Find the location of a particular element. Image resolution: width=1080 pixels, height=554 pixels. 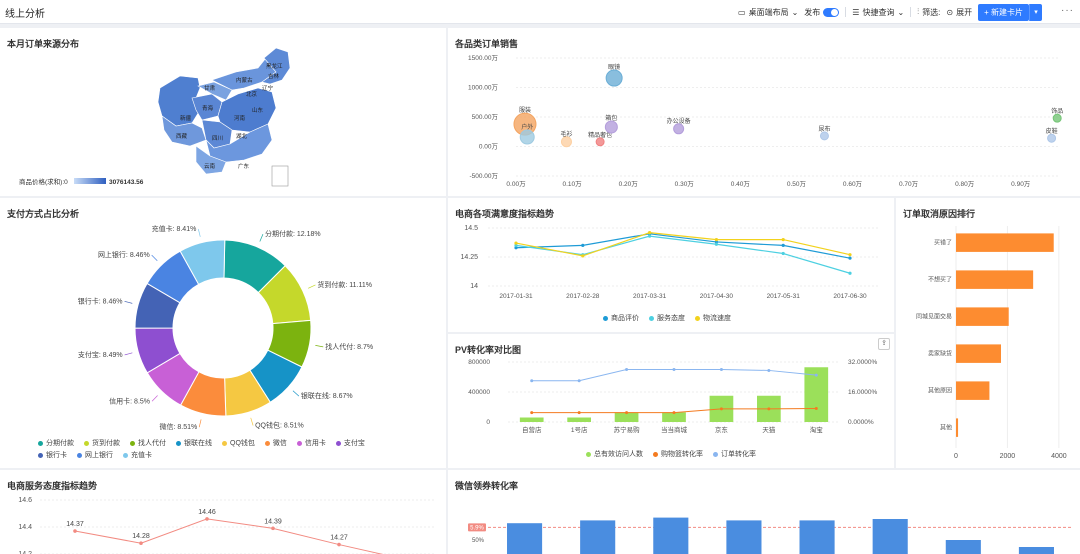

new-card-dropdown-button: ▾ is located at coordinates (1035, 12).